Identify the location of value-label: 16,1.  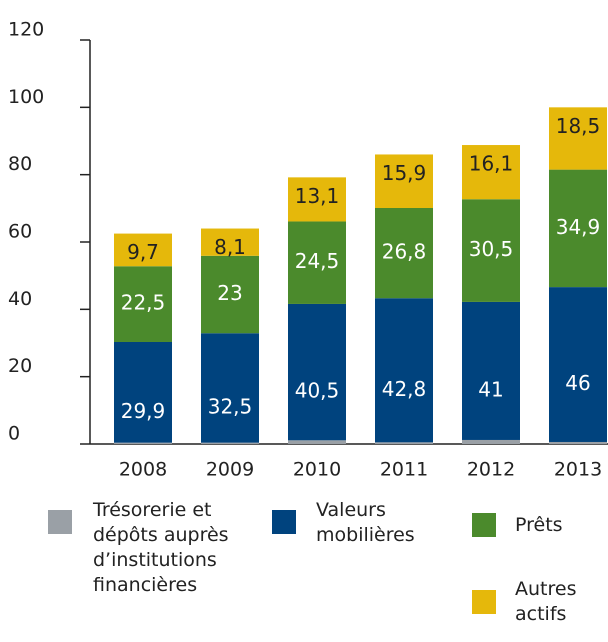
(491, 164).